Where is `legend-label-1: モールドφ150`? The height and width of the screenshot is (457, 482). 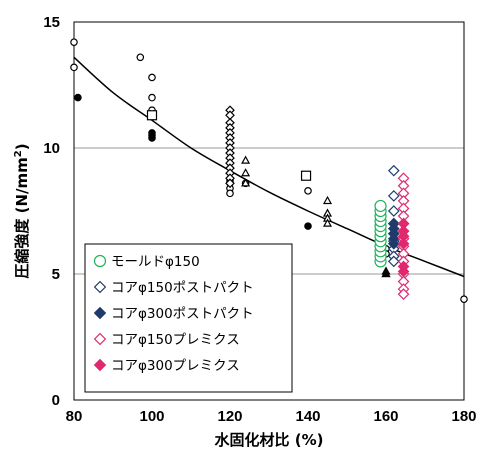 legend-label-1: モールドφ150 is located at coordinates (155, 262).